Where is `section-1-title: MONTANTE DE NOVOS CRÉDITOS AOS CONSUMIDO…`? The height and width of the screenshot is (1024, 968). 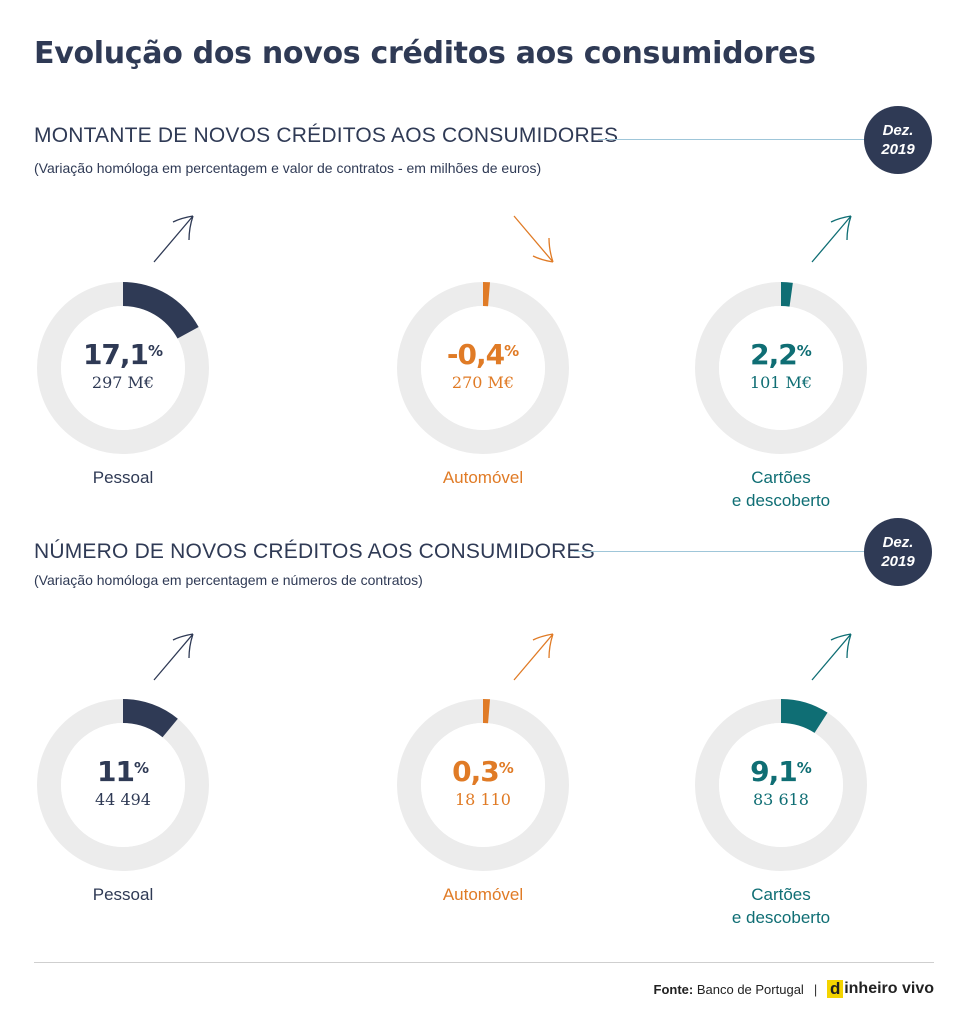 section-1-title: MONTANTE DE NOVOS CRÉDITOS AOS CONSUMIDO… is located at coordinates (326, 135).